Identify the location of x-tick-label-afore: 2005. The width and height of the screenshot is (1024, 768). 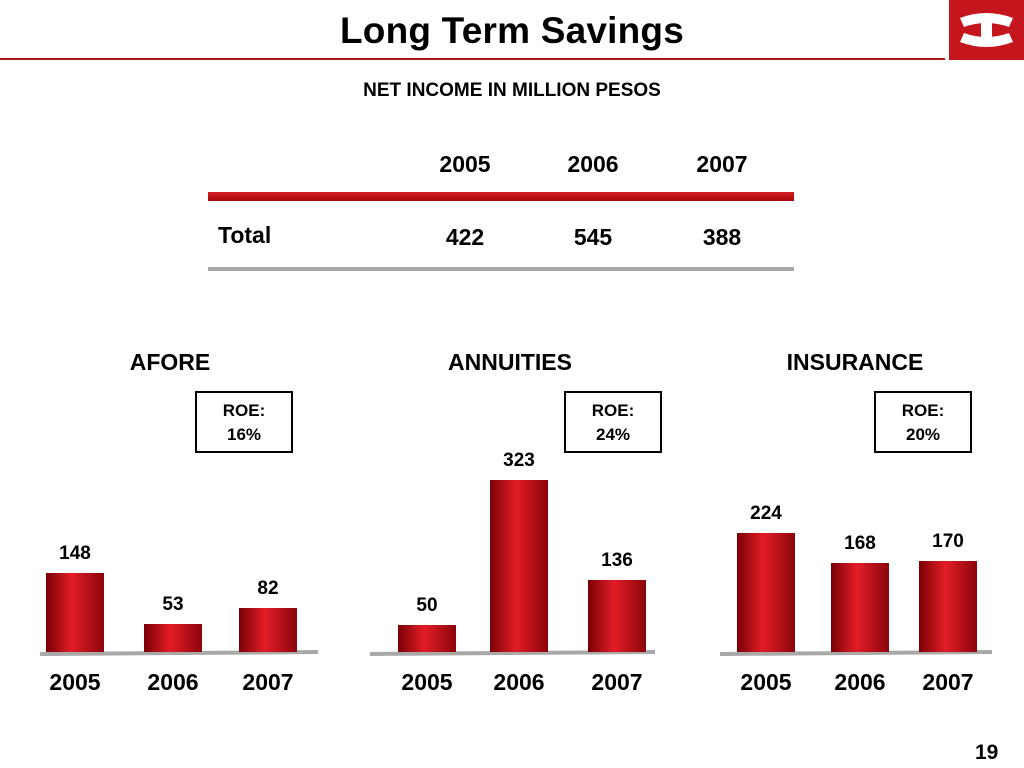
(74, 682).